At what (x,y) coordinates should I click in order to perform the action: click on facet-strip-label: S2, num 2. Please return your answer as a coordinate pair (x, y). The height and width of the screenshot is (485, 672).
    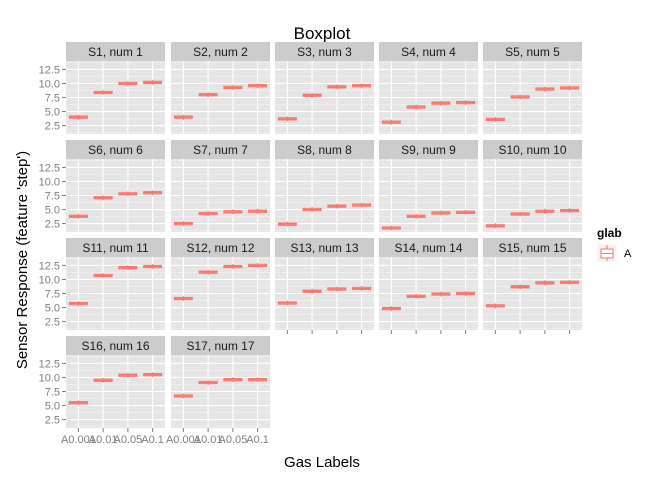
    Looking at the image, I should click on (220, 52).